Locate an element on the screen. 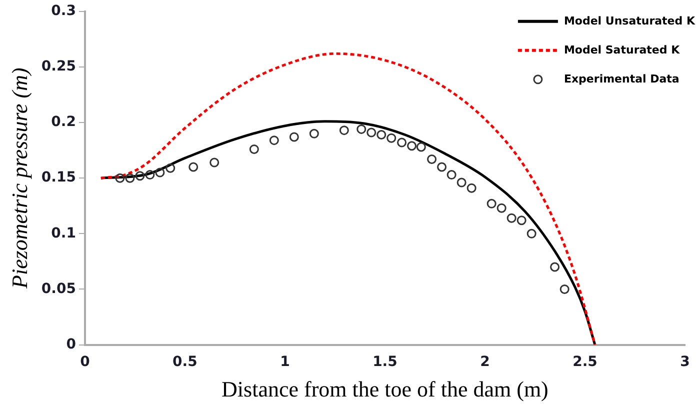  y-tick-label: 0.05 is located at coordinates (58, 288).